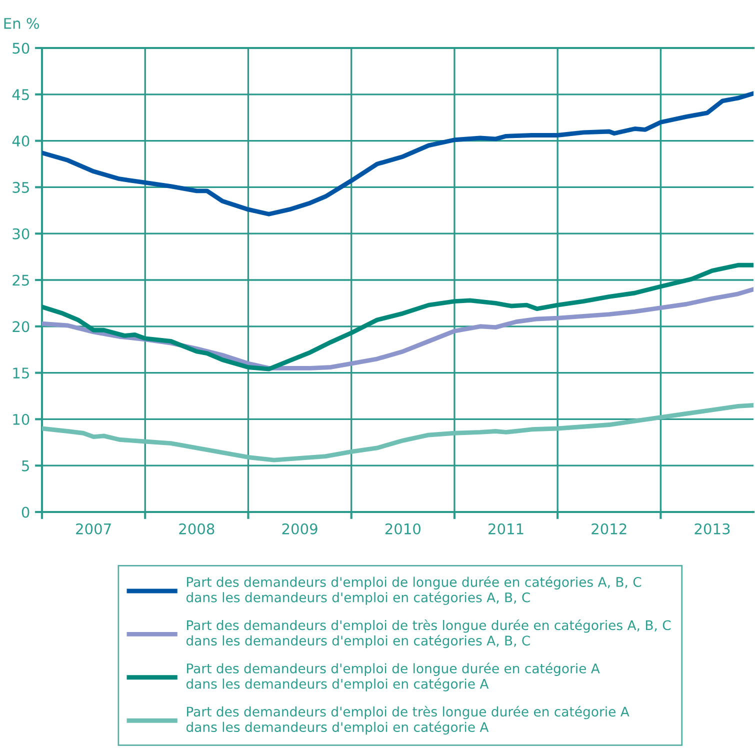 This screenshot has width=755, height=754. What do you see at coordinates (25, 466) in the screenshot?
I see `y-tick-label: 5` at bounding box center [25, 466].